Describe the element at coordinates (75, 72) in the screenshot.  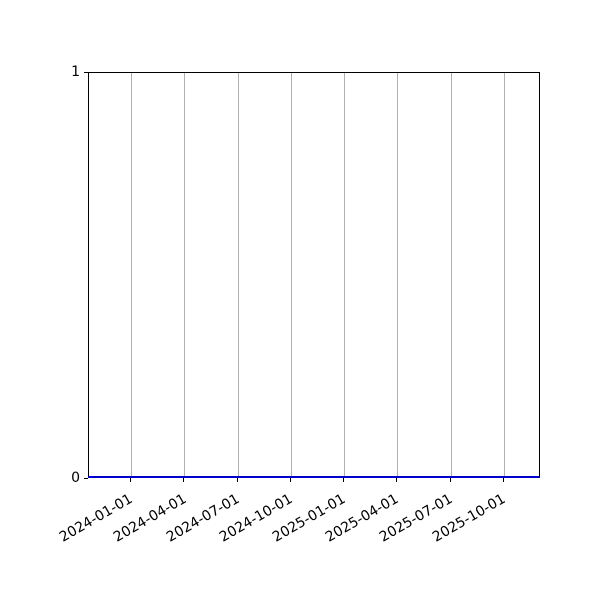
I see `y-tick-label: 1` at that location.